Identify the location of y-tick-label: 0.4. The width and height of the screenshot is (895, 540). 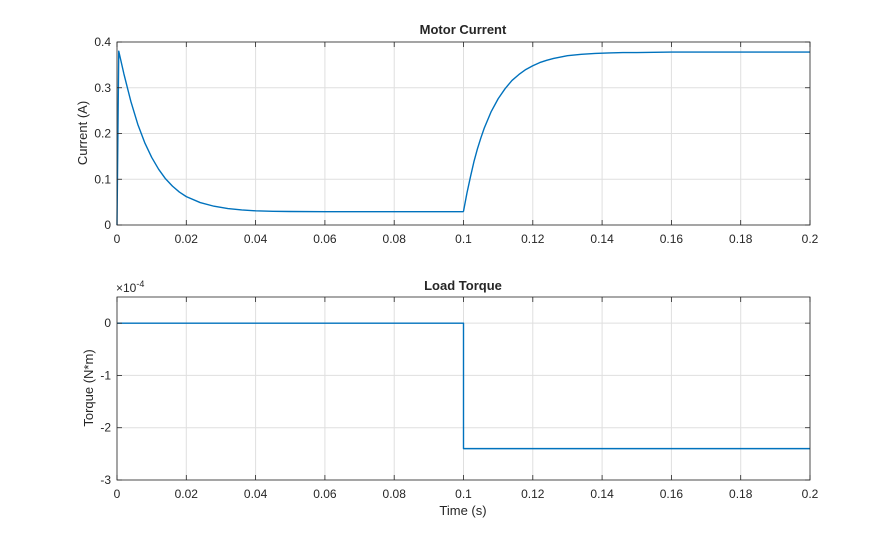
(102, 42).